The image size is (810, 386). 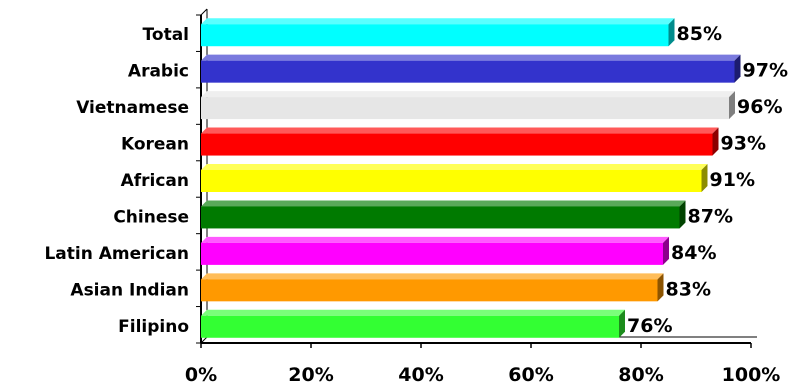 I want to click on x-tick-label: 60%, so click(x=530, y=375).